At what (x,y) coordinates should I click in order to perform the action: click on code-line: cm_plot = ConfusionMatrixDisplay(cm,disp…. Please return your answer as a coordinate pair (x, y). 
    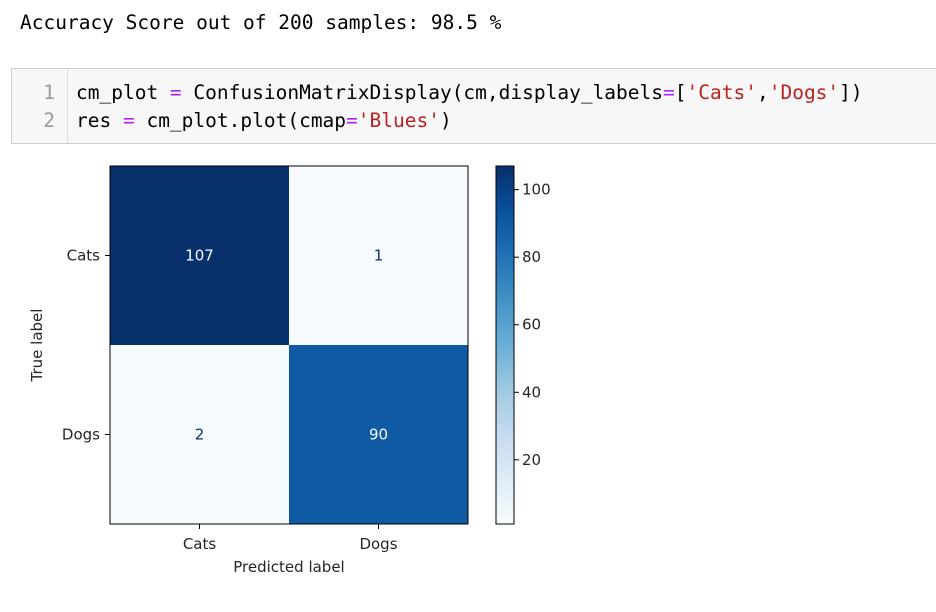
    Looking at the image, I should click on (469, 93).